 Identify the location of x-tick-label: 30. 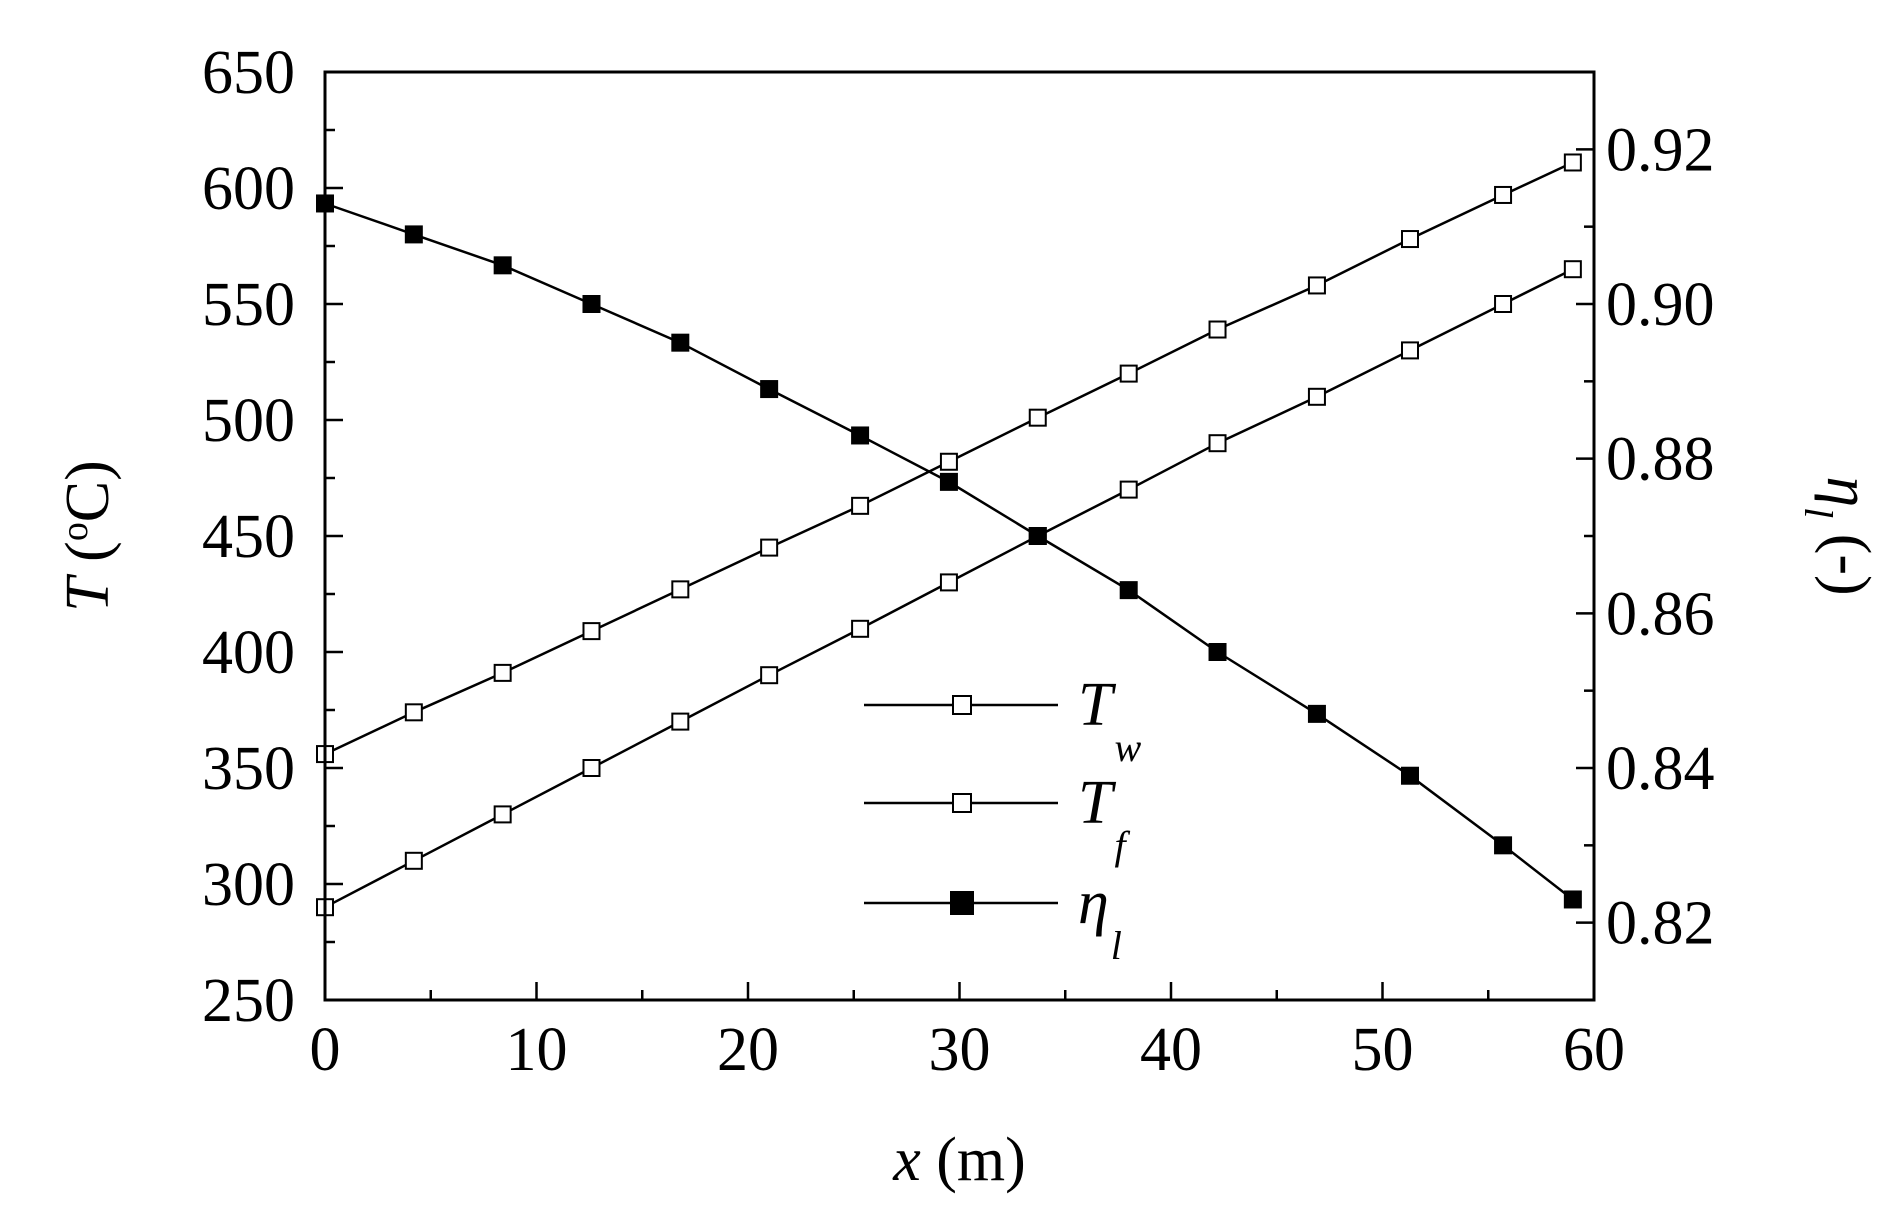
(960, 1050).